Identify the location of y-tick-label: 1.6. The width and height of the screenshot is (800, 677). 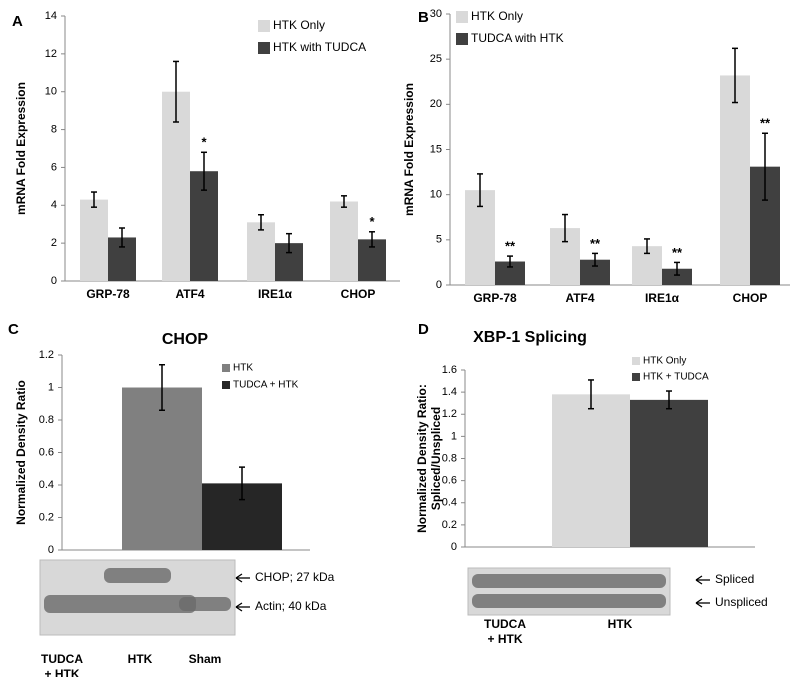
(449, 370).